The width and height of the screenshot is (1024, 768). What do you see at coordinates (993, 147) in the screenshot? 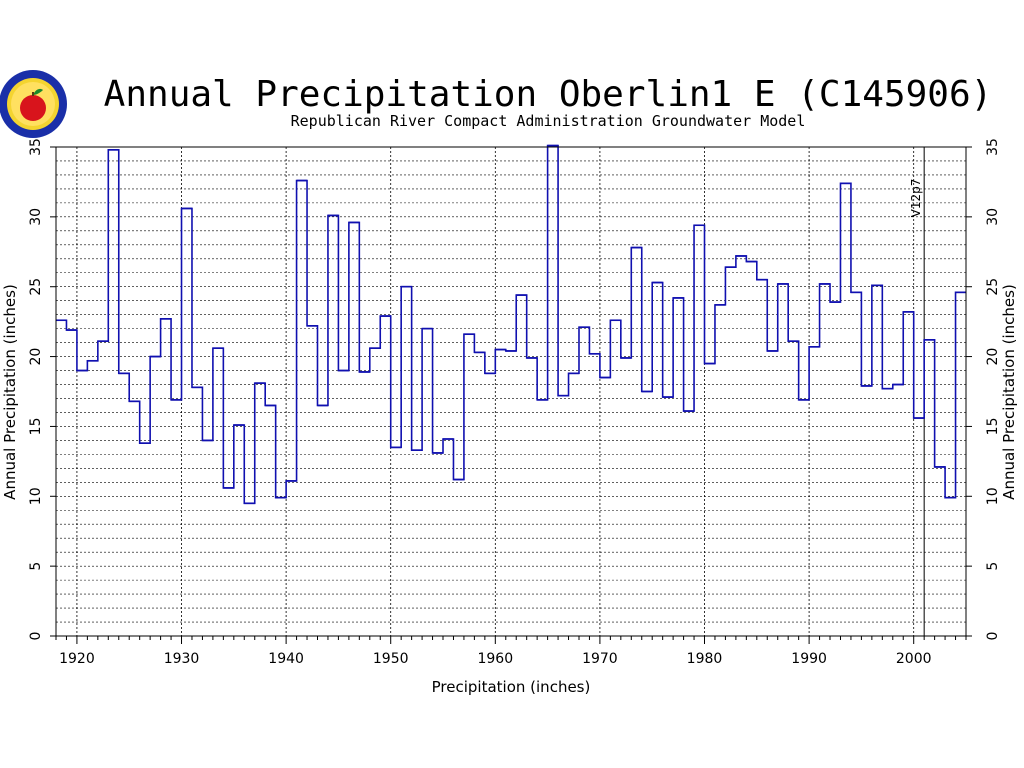
I see `y-tick-label-right: 35` at bounding box center [993, 147].